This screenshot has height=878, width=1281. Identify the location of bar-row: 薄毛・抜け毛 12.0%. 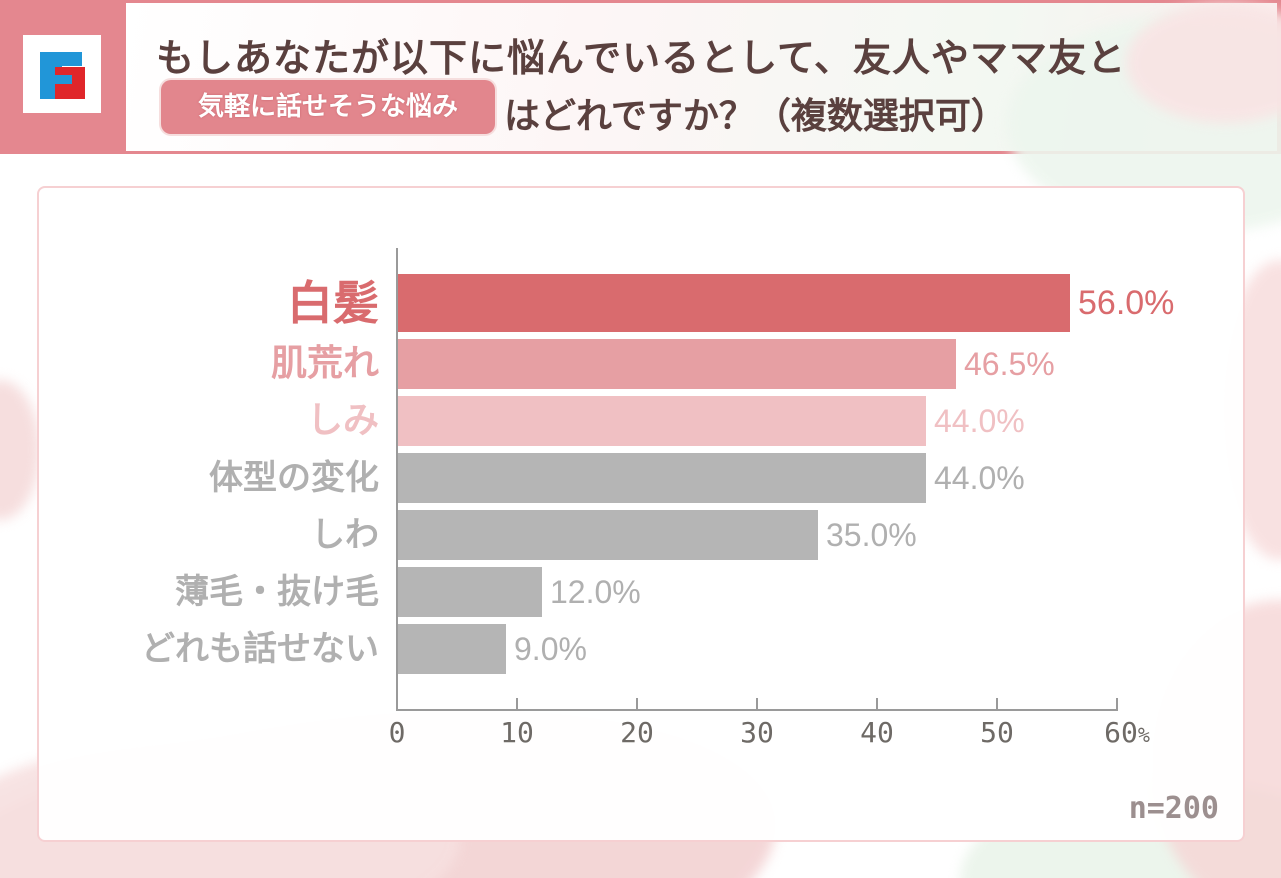
(641, 592).